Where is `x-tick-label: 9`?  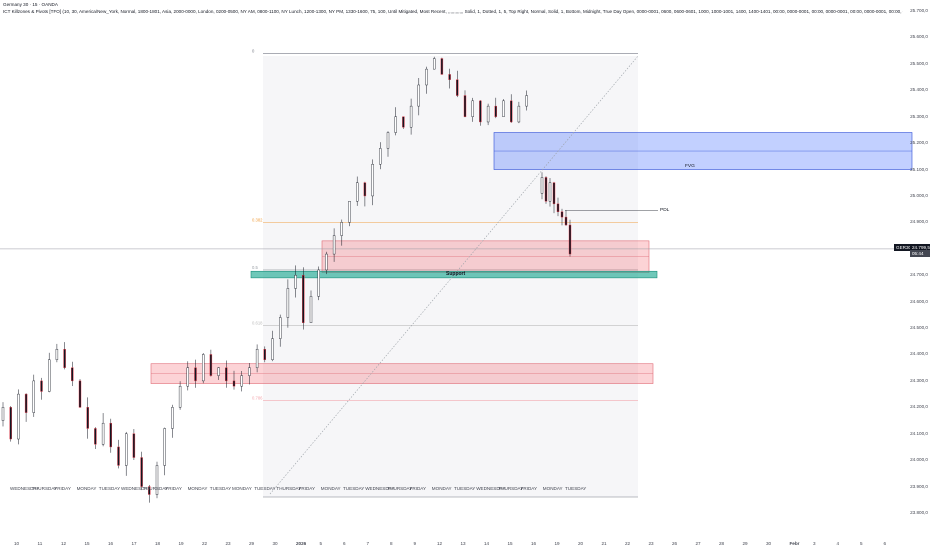 x-tick-label: 9 is located at coordinates (415, 543).